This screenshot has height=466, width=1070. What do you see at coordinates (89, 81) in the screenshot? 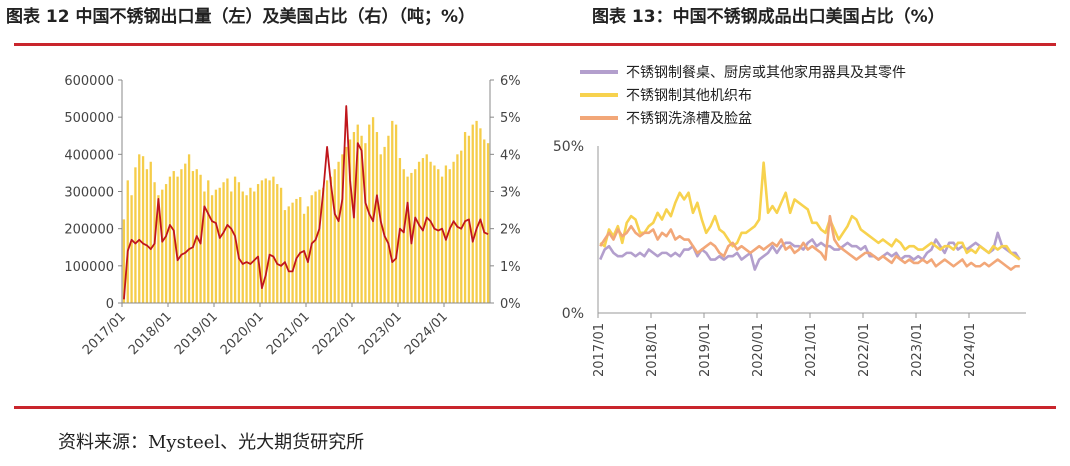
I see `left-y-tick-label: 600000` at bounding box center [89, 81].